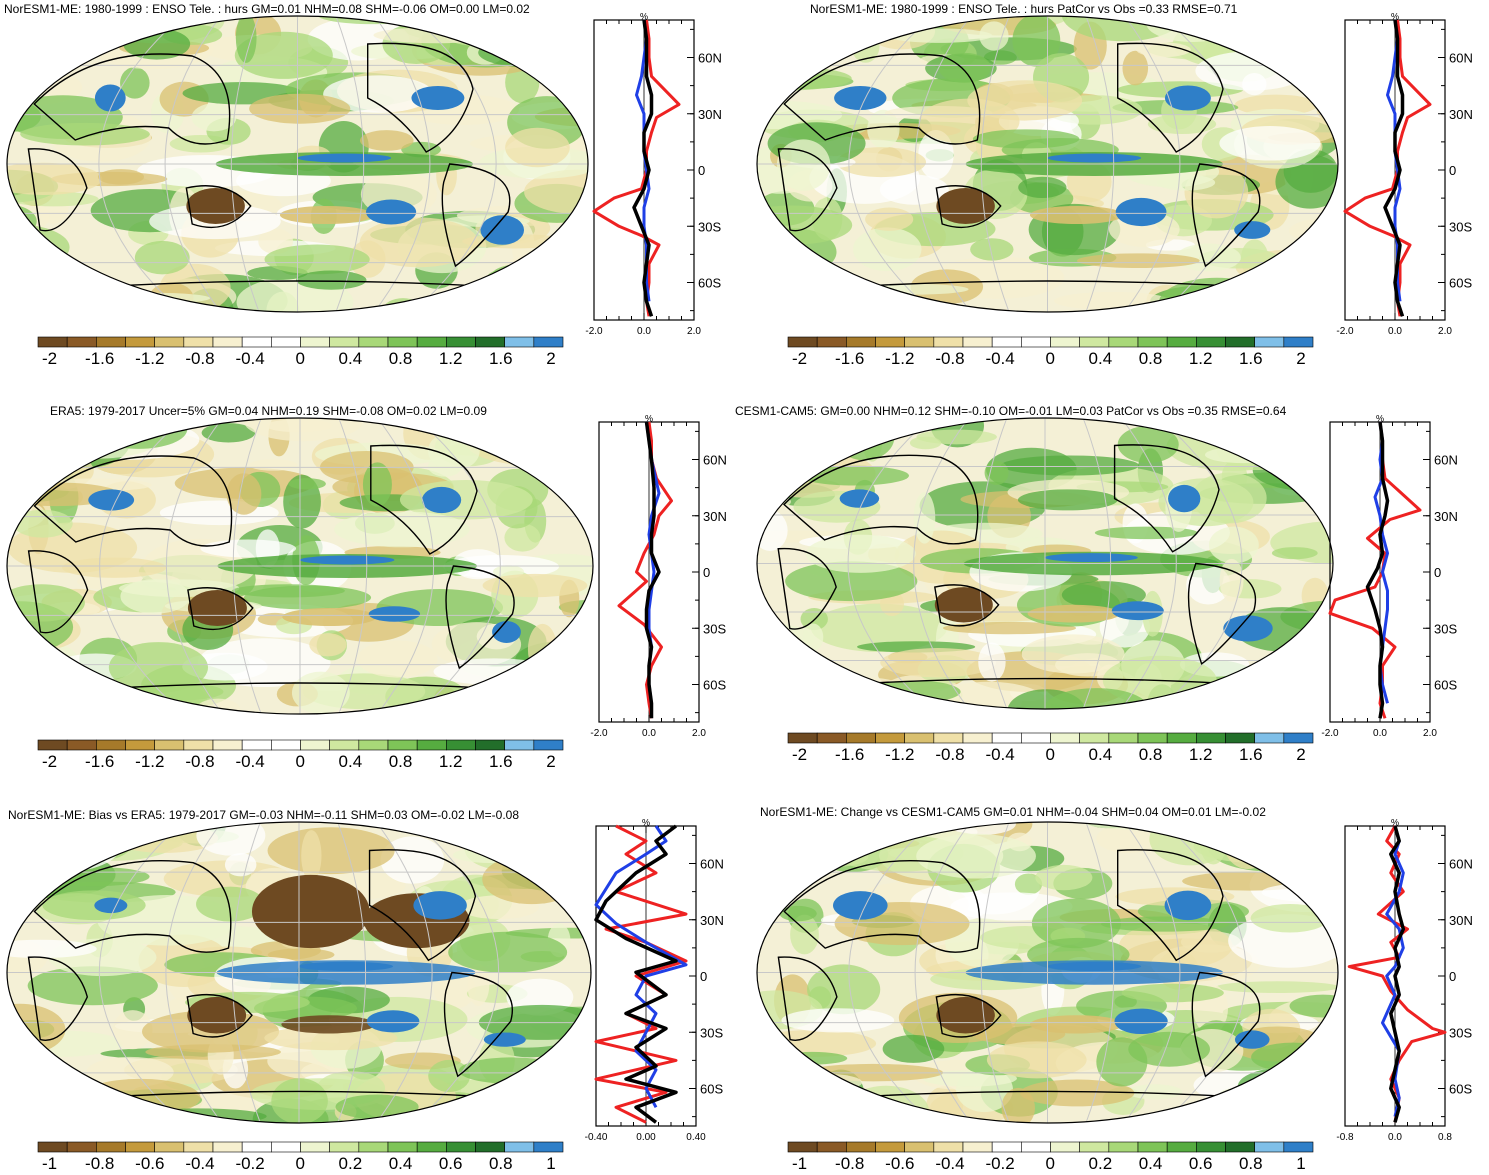  Describe the element at coordinates (310, 1157) in the screenshot. I see `colorbar: -1 -0.8 -0.6 -0.4 -0.2 0 0.2 0.4 0.6 0.8 1` at that location.